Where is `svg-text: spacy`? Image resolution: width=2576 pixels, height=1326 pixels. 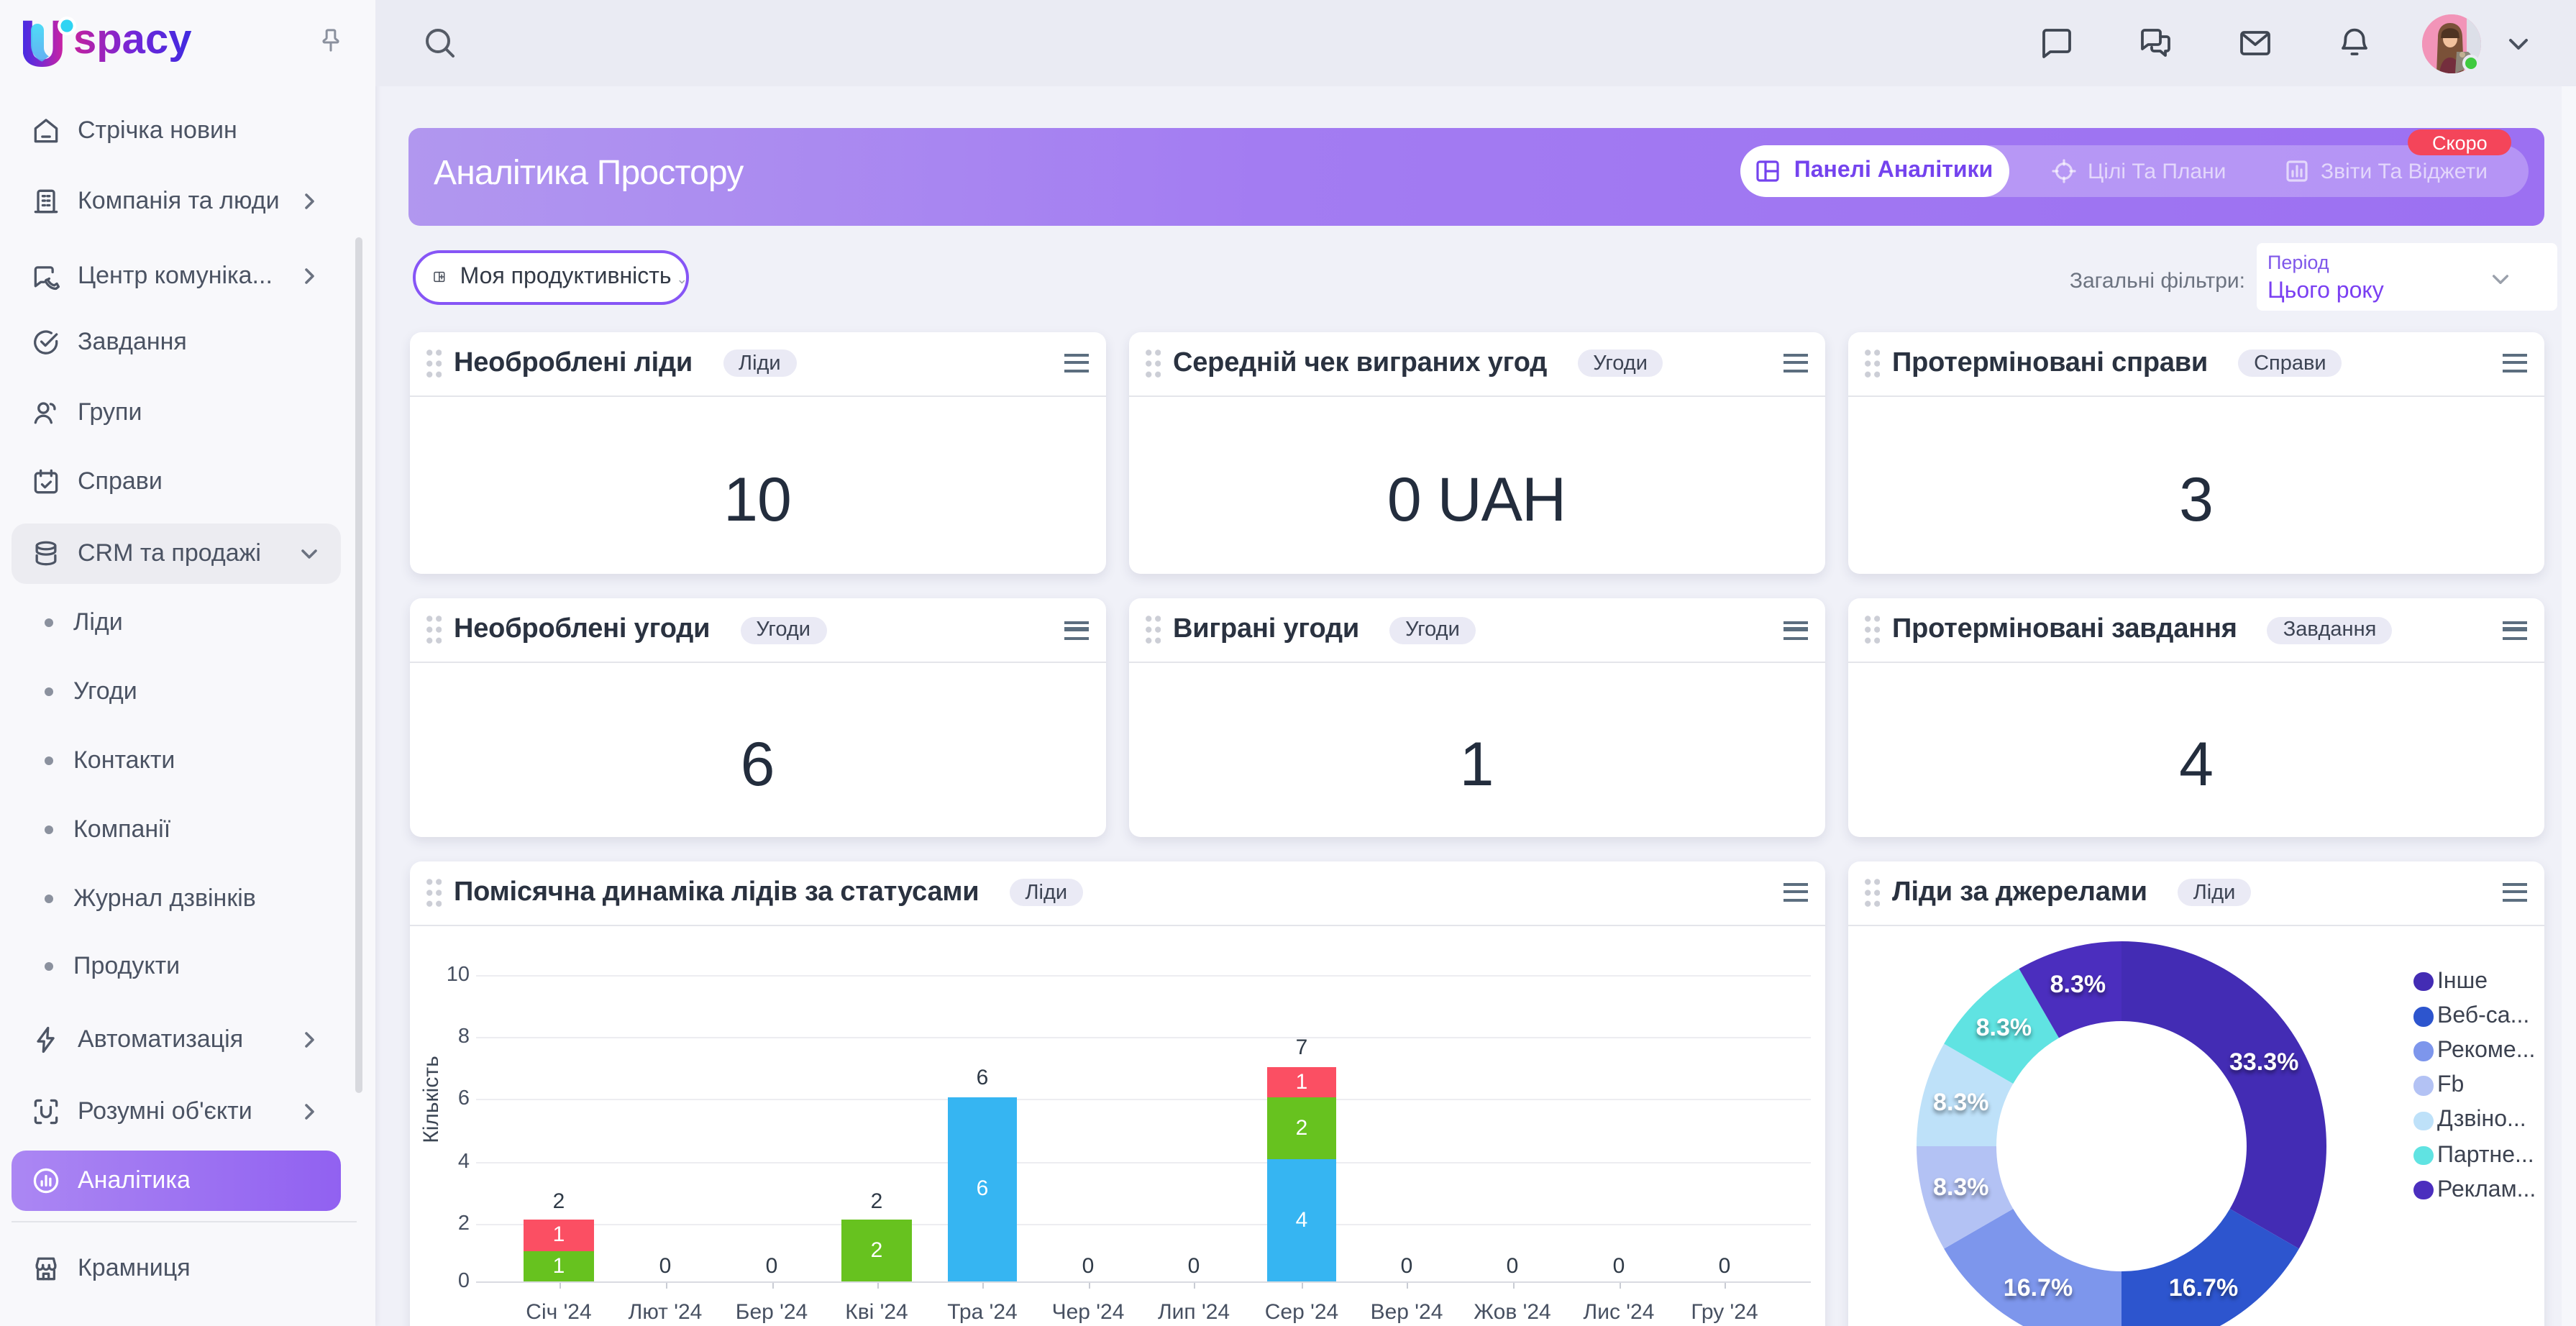
svg-text: spacy is located at coordinates (132, 39).